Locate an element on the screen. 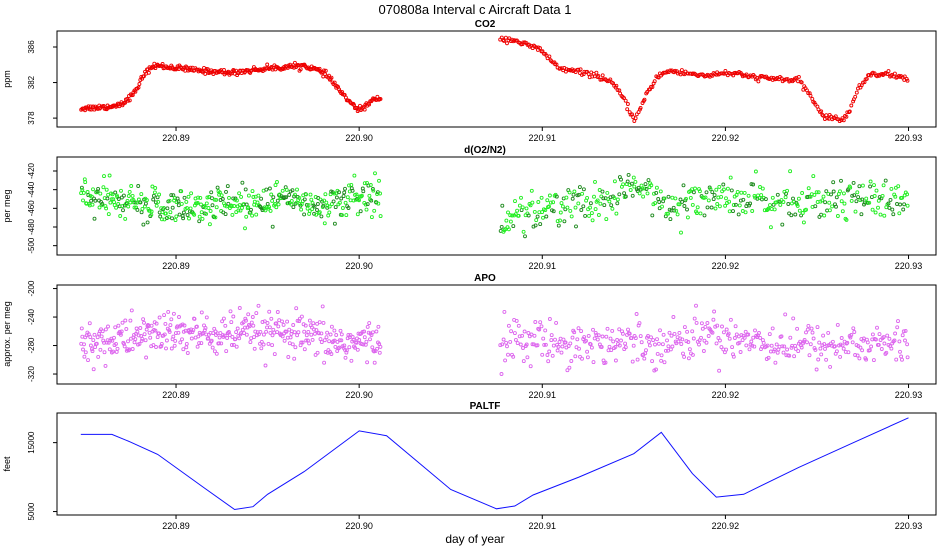 This screenshot has width=950, height=550. x-tick-label: 220.92 is located at coordinates (726, 526).